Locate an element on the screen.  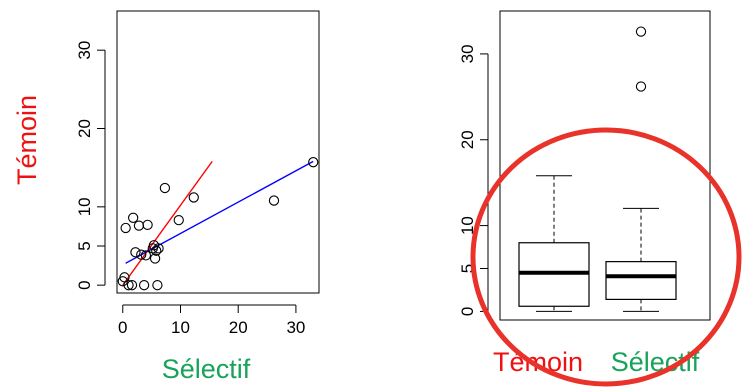
boxplot-y-tick-label: 30 is located at coordinates (467, 53).